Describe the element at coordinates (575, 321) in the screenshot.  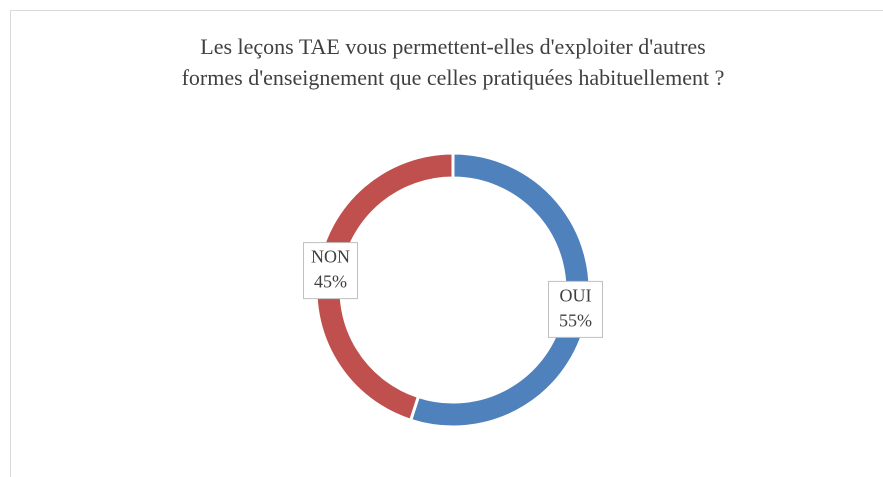
I see `data-label-value: 55%` at that location.